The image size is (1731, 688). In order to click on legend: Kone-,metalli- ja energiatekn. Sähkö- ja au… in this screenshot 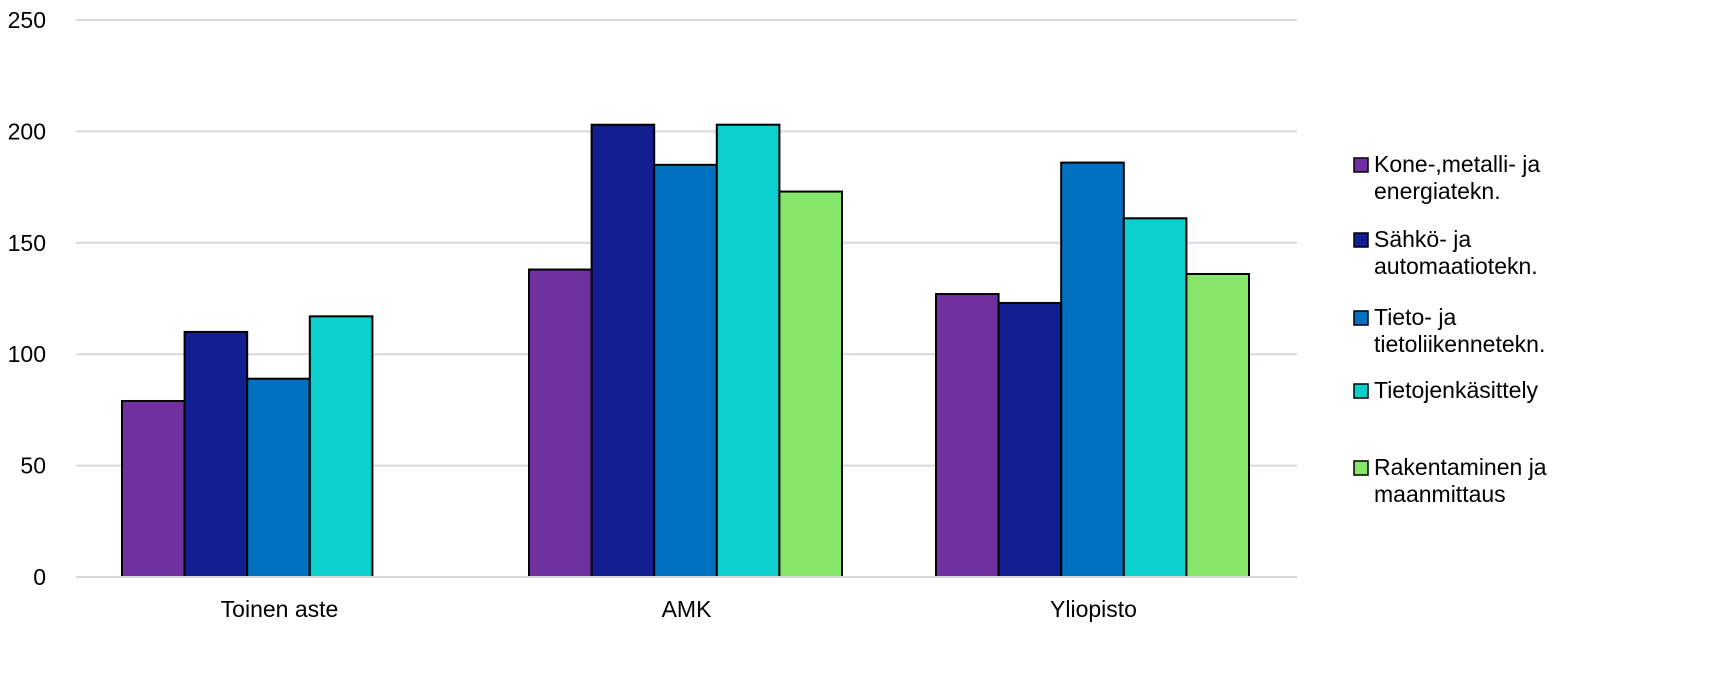, I will do `click(1450, 329)`.